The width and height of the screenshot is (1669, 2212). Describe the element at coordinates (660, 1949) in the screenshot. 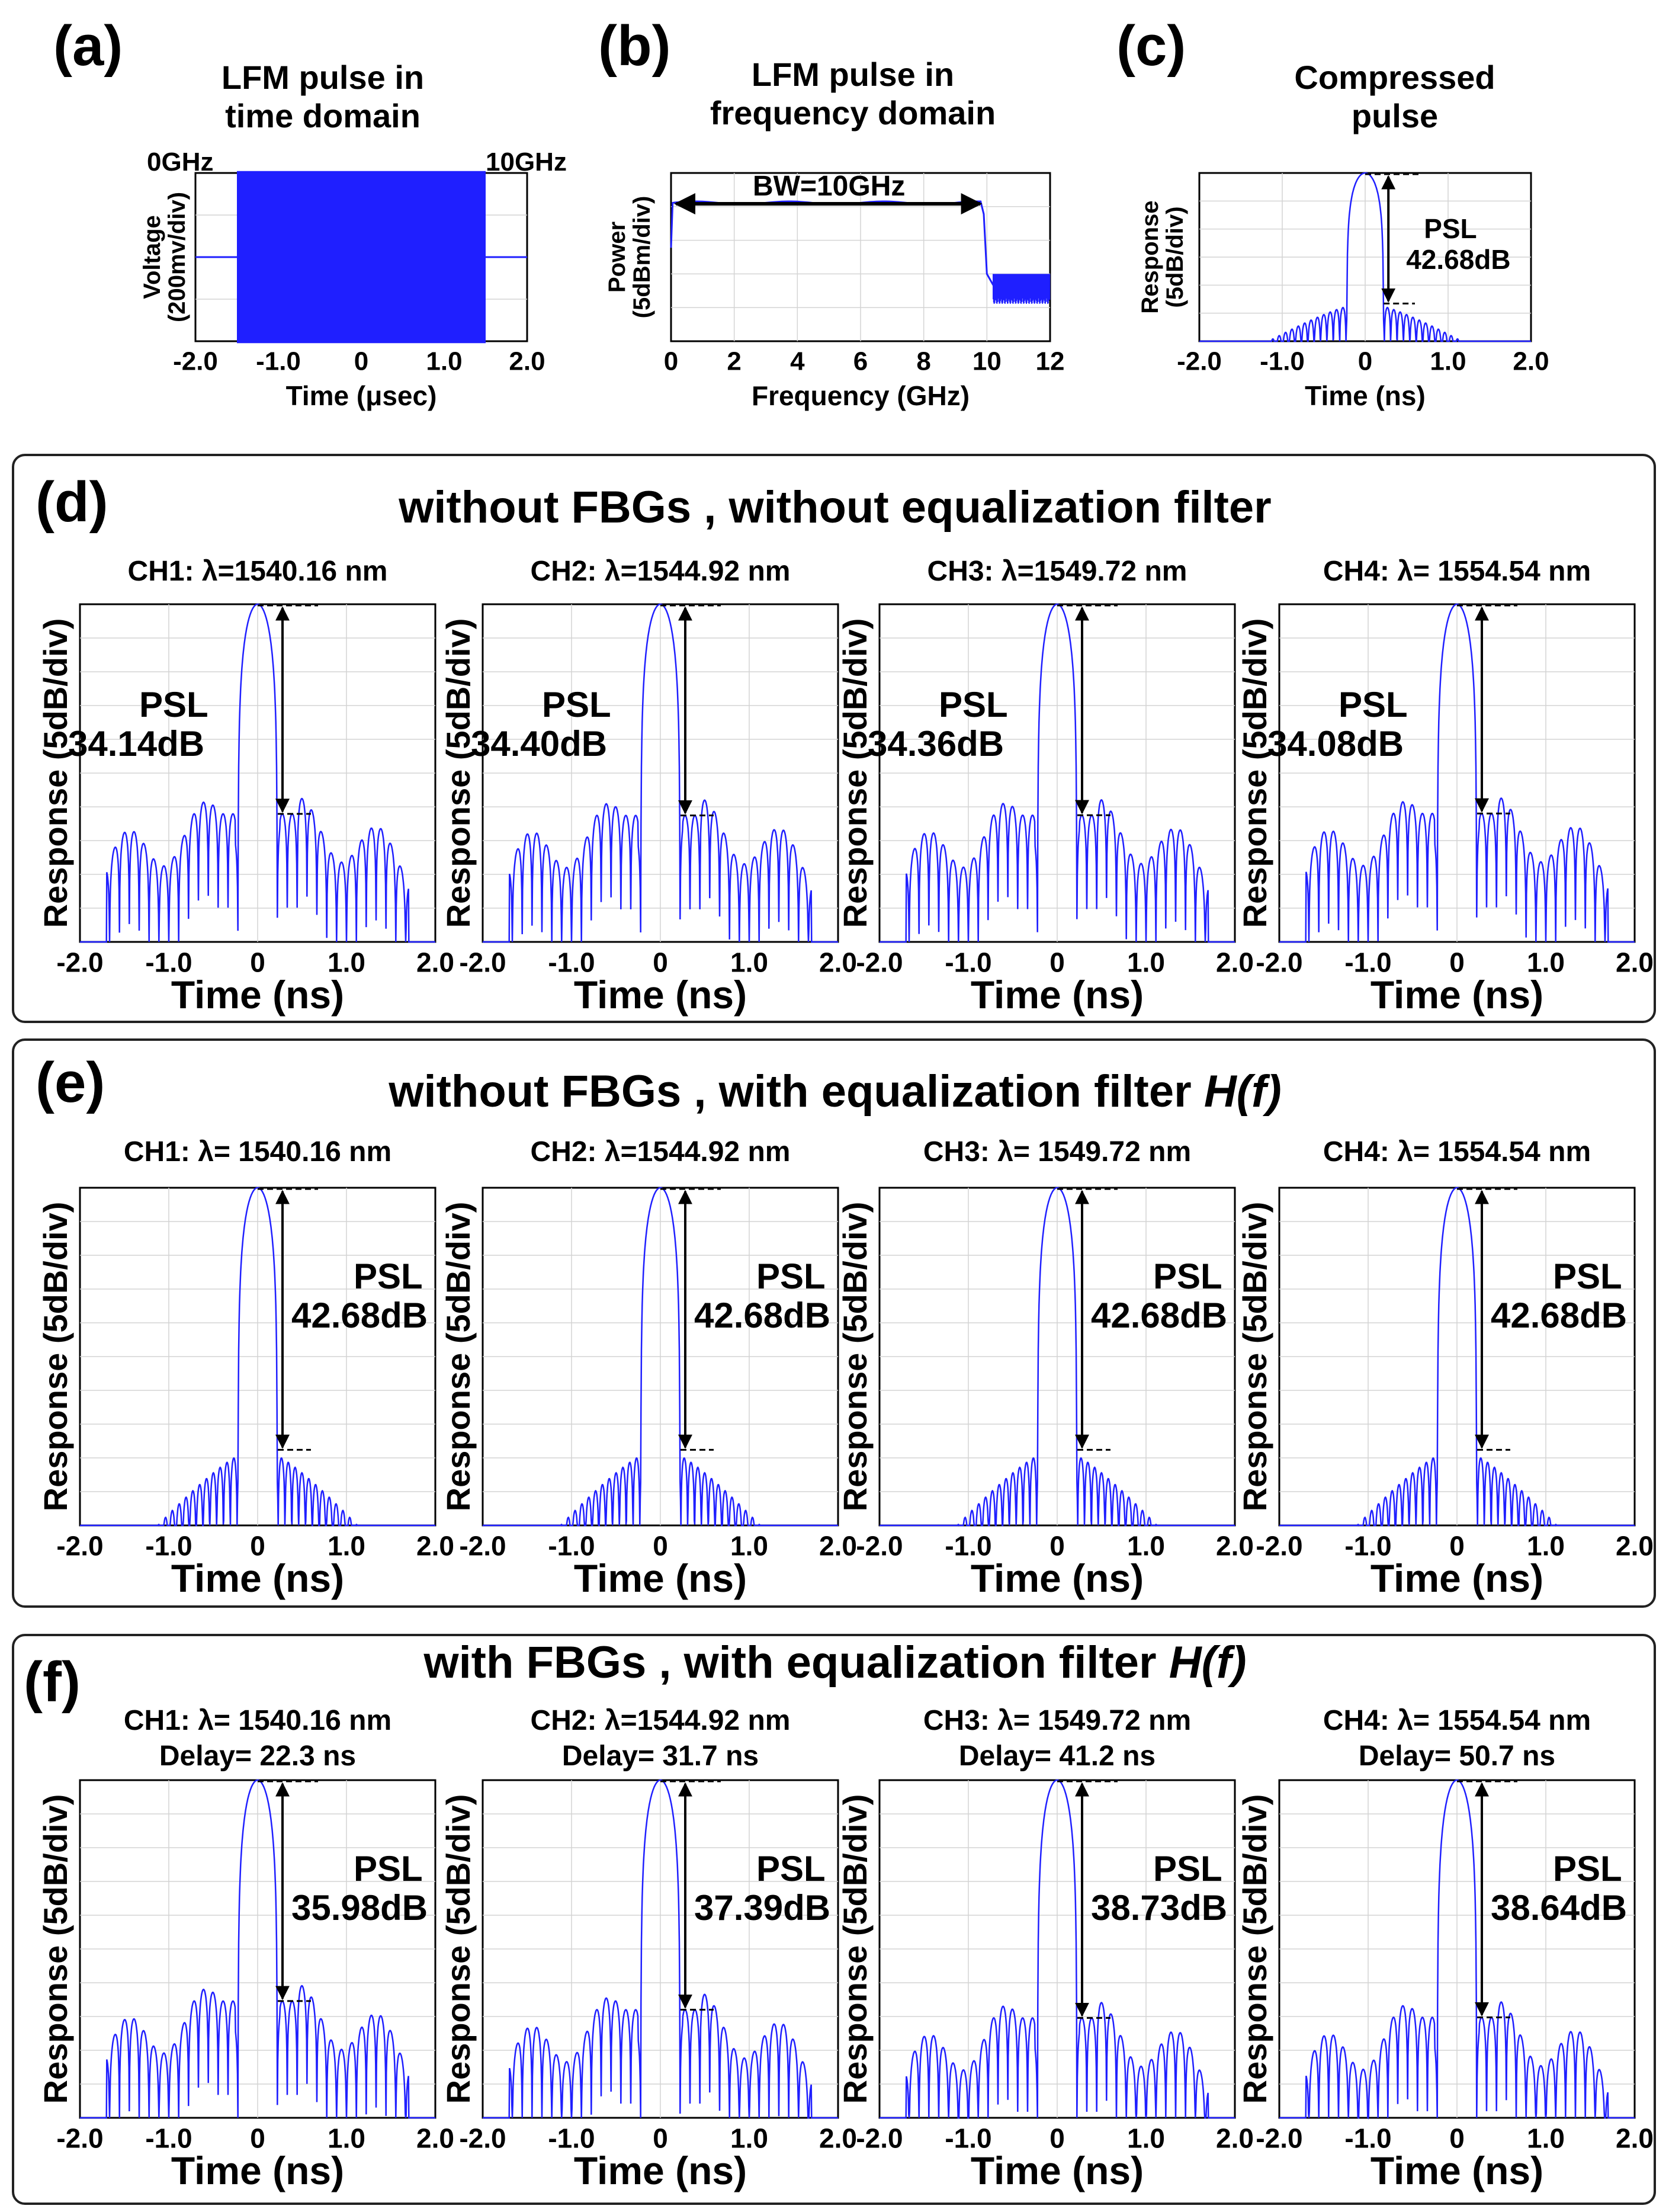

I see `chart-f2-trace` at that location.